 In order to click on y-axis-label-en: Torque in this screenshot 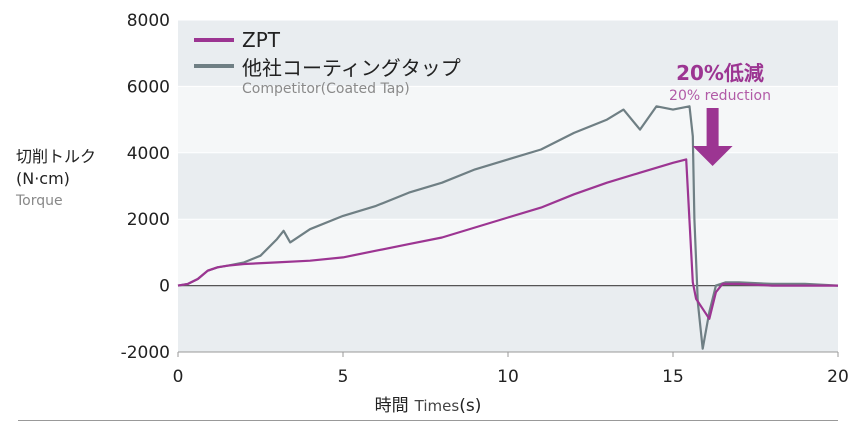, I will do `click(39, 201)`.